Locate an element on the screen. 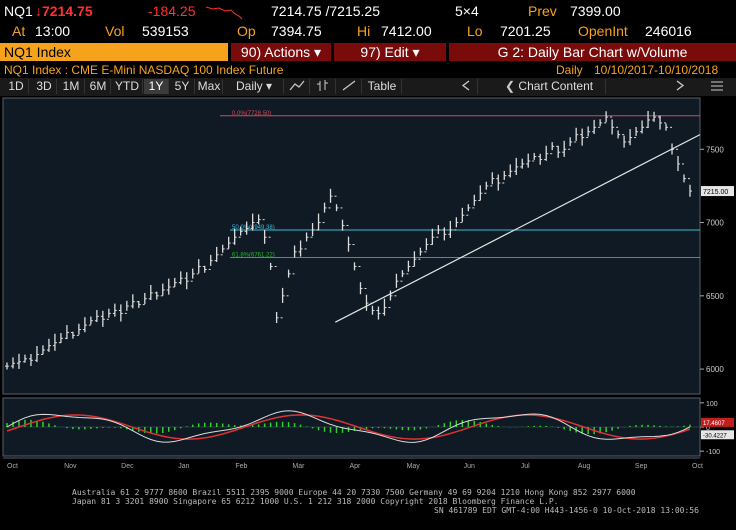 The image size is (736, 530). range-button-6m: 6M is located at coordinates (98, 86).